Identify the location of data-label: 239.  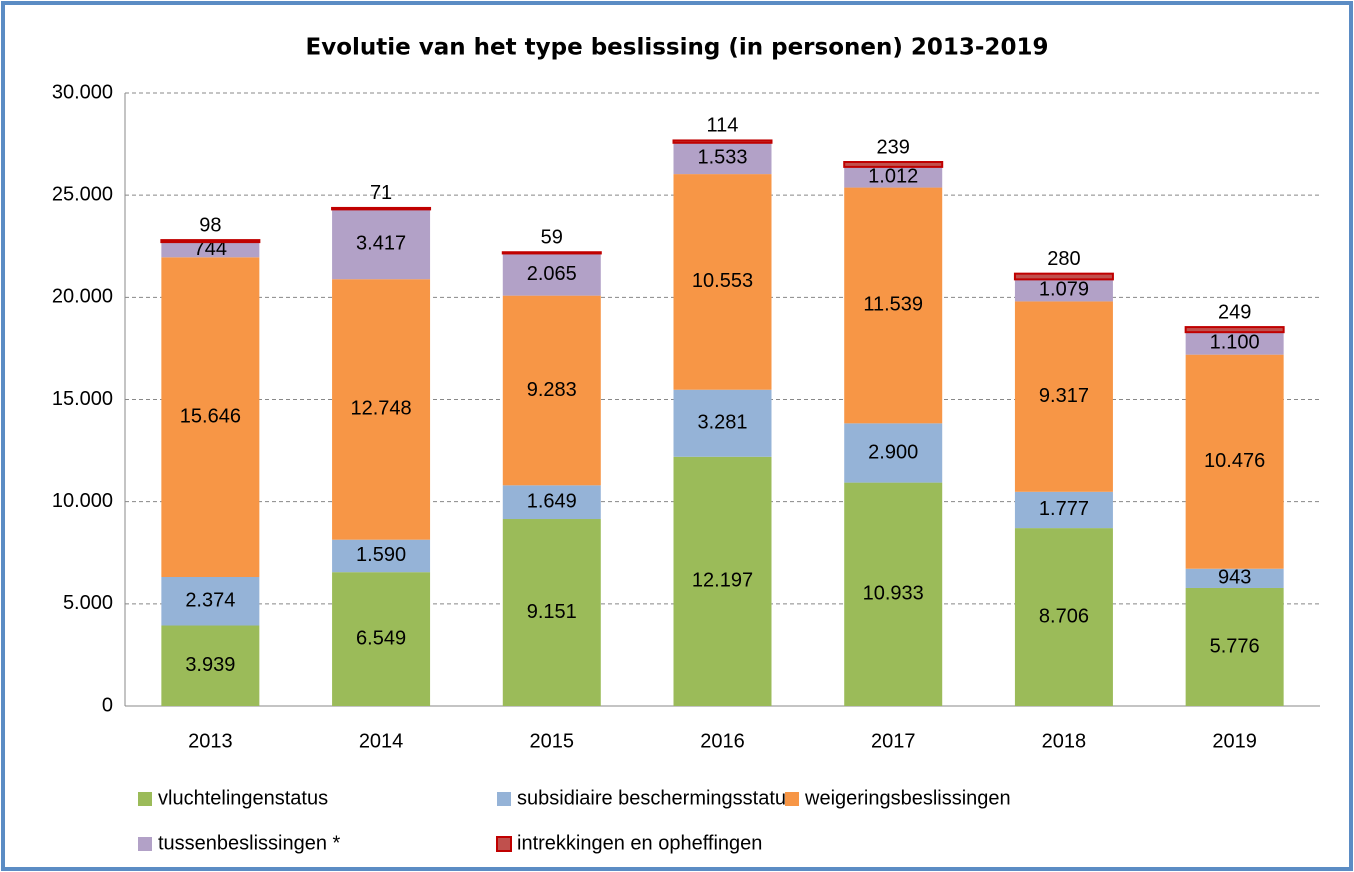
(893, 147).